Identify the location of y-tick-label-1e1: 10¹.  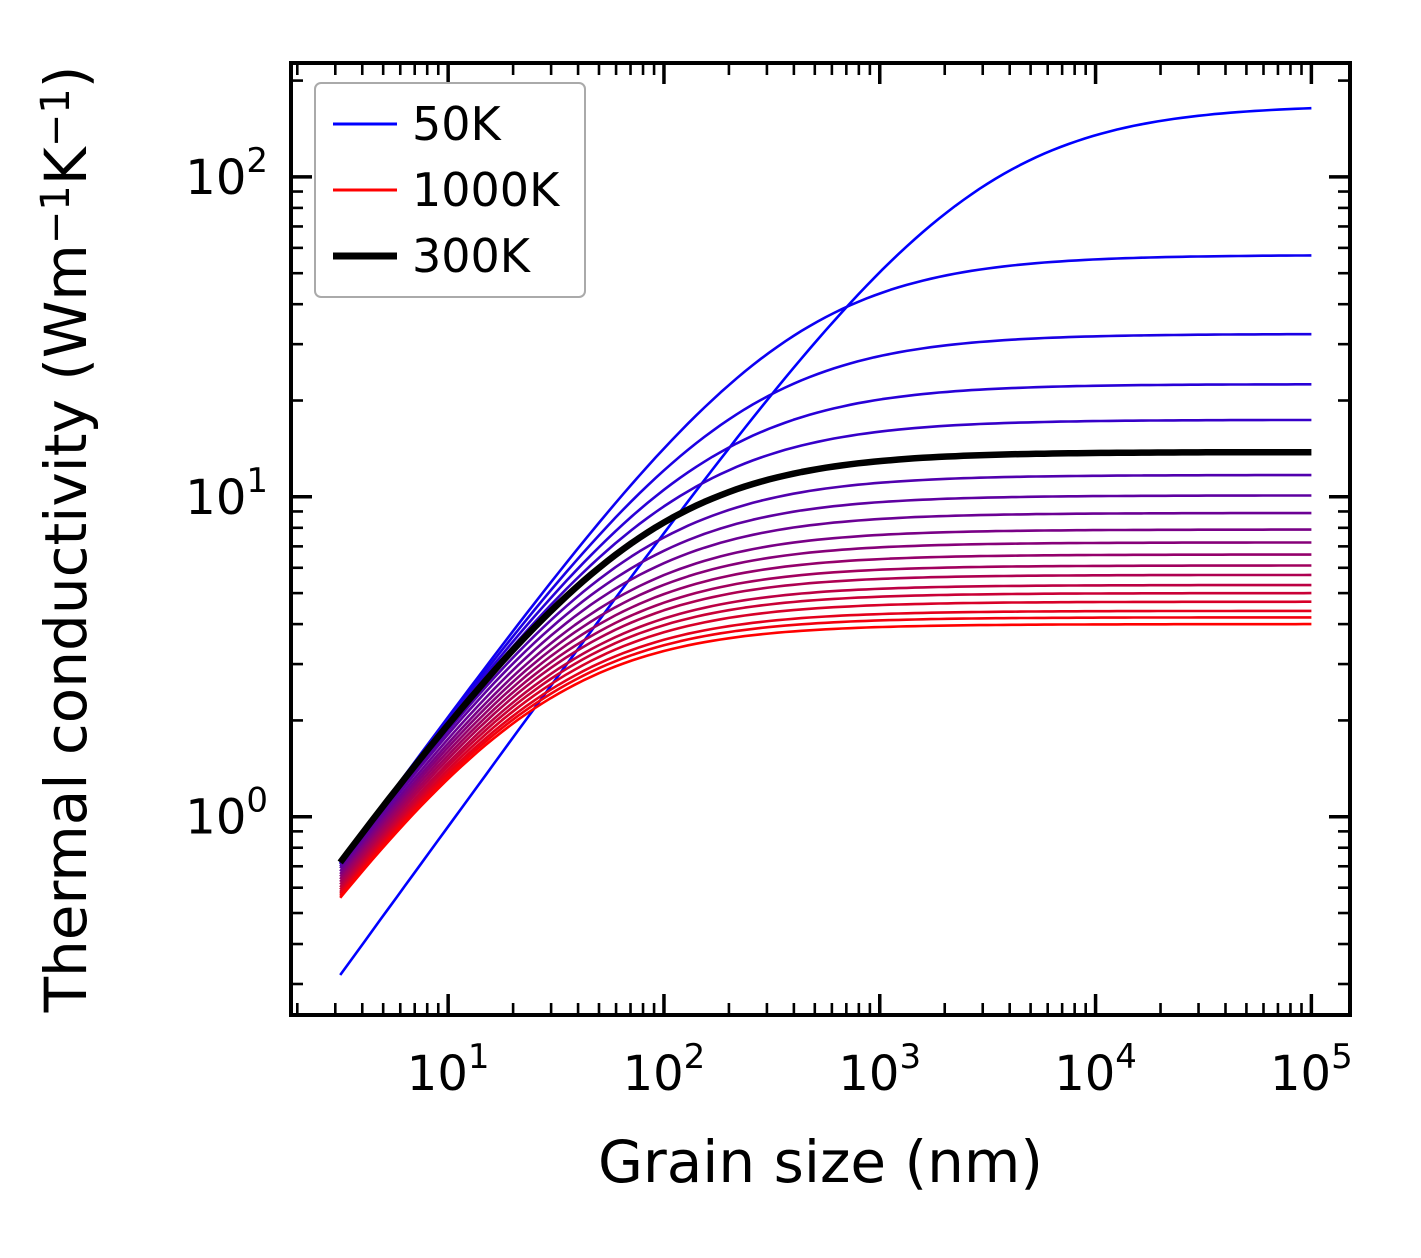
(226, 493).